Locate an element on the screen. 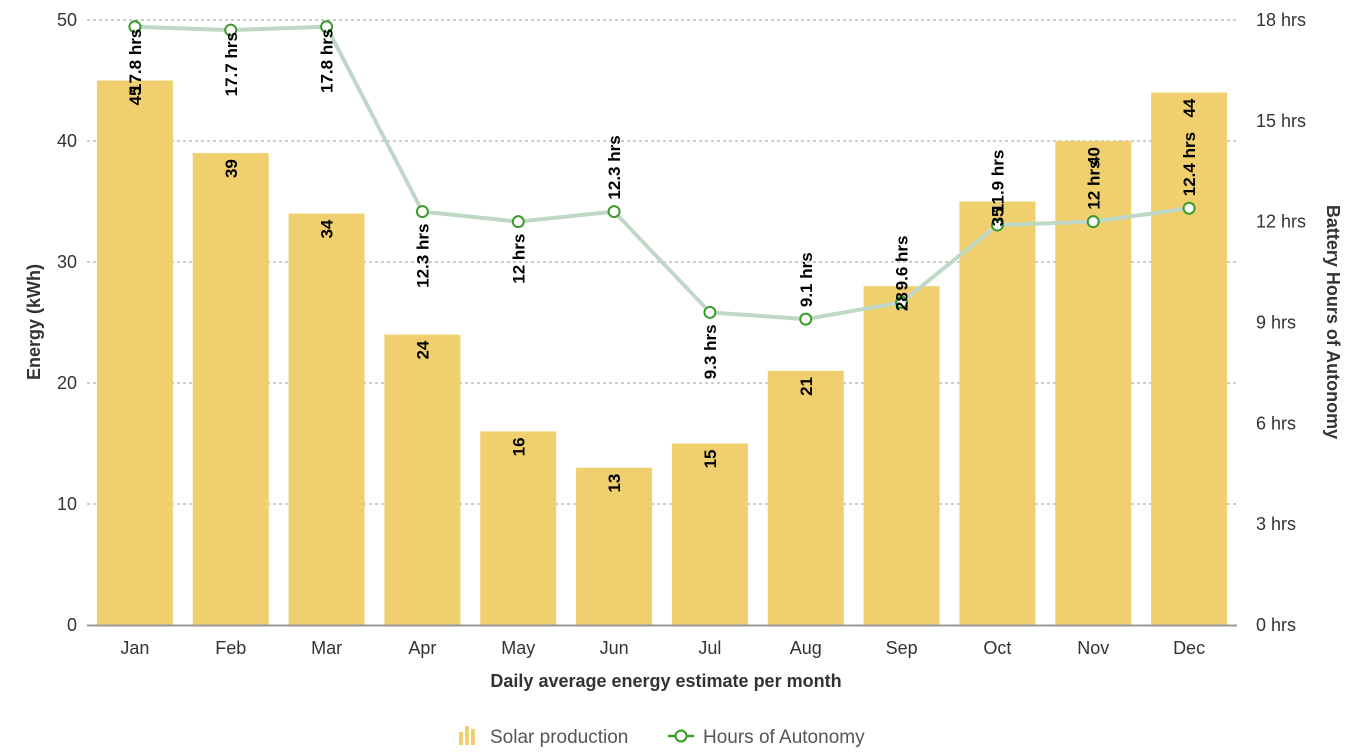  autonomy-point-oct is located at coordinates (997, 225).